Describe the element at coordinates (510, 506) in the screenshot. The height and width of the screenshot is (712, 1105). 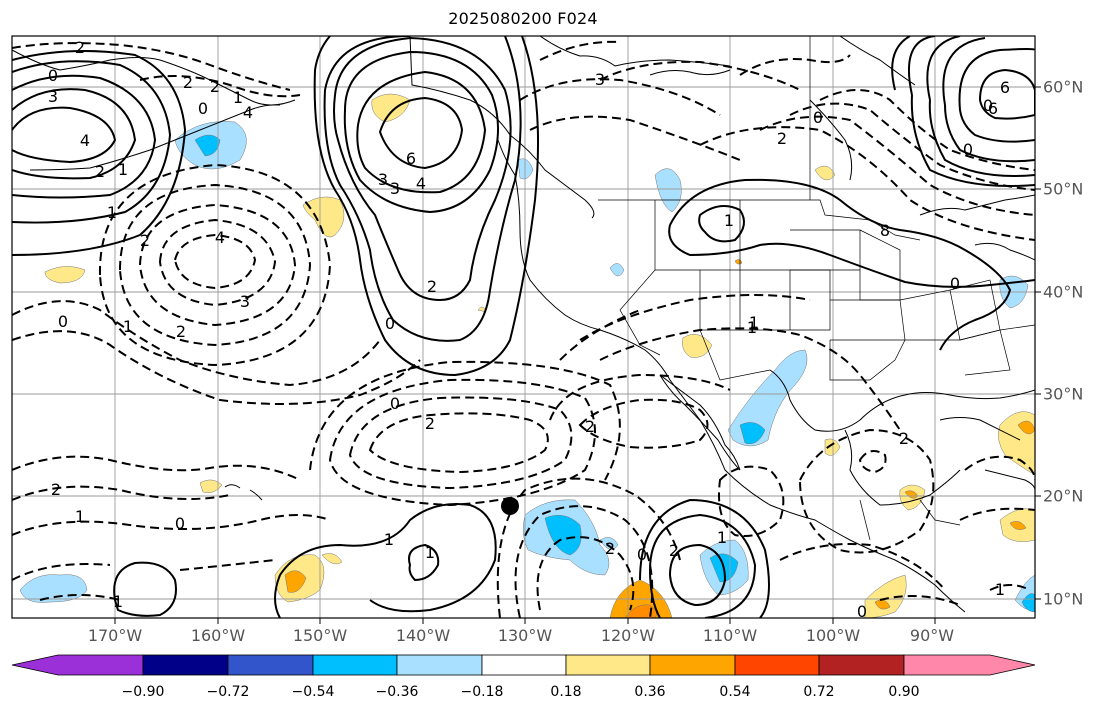
I see `location-marker` at that location.